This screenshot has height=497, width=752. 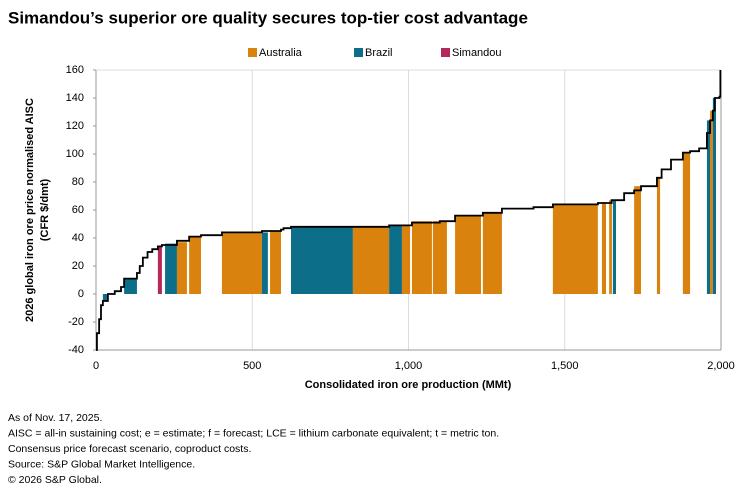 I want to click on y-tick-label: 120, so click(x=75, y=126).